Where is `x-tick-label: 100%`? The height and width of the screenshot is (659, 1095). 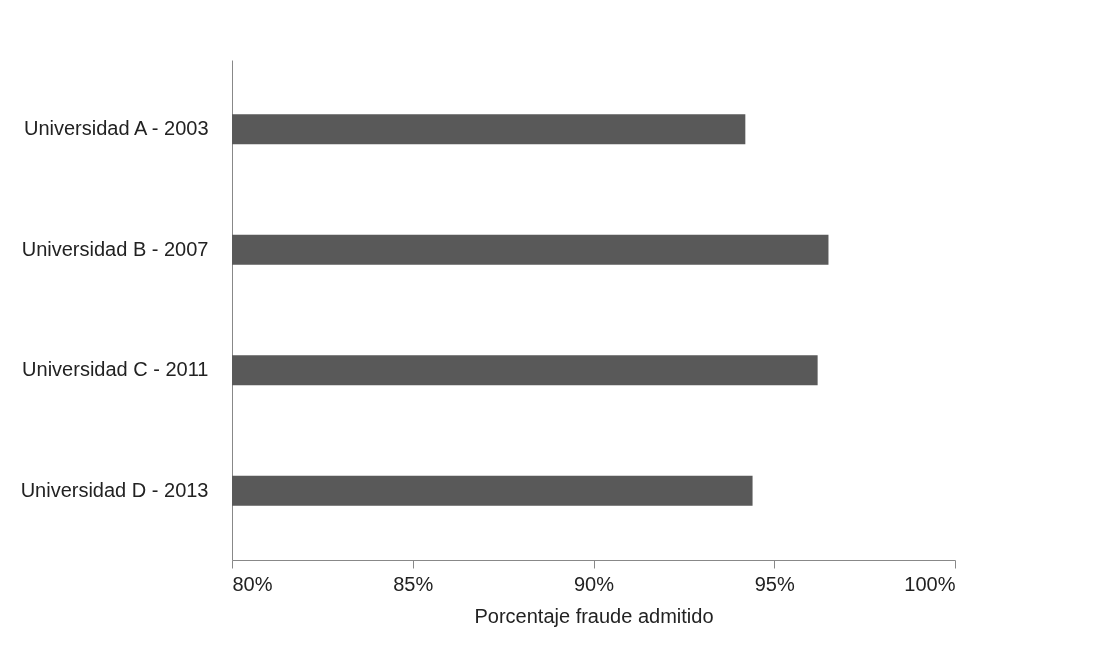 x-tick-label: 100% is located at coordinates (930, 583).